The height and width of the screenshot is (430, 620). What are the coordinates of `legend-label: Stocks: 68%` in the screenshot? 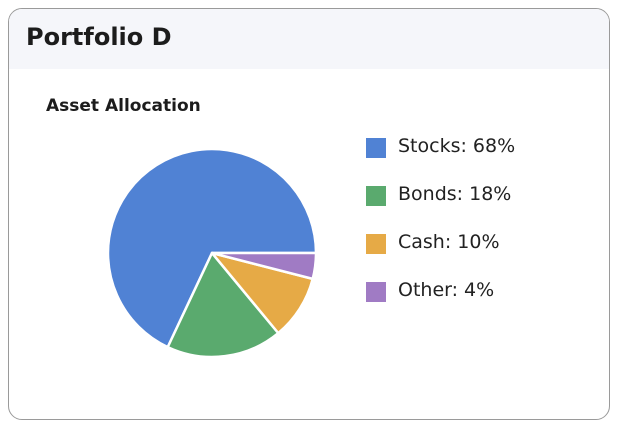 It's located at (457, 146).